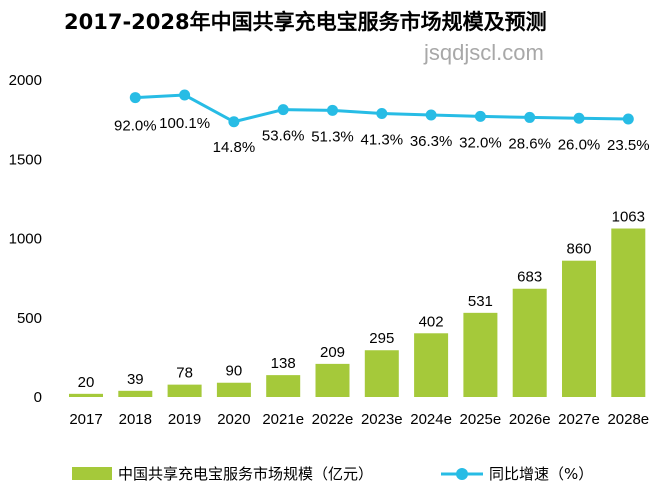  What do you see at coordinates (578, 249) in the screenshot?
I see `bar-value-label: 860` at bounding box center [578, 249].